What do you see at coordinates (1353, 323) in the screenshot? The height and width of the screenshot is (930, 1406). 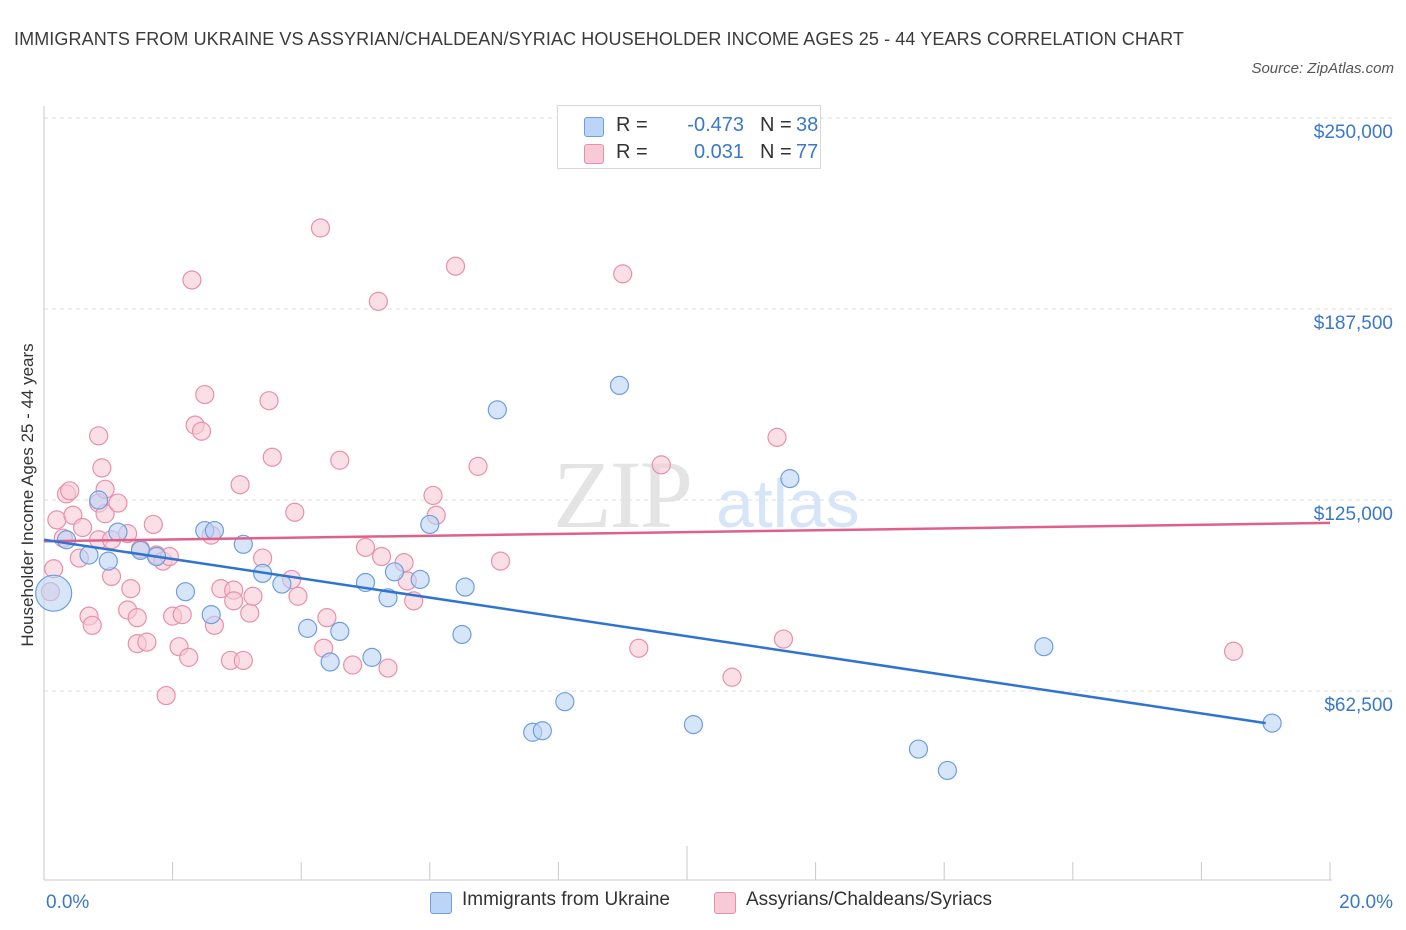 I see `y-tick-label: $187,500` at bounding box center [1353, 323].